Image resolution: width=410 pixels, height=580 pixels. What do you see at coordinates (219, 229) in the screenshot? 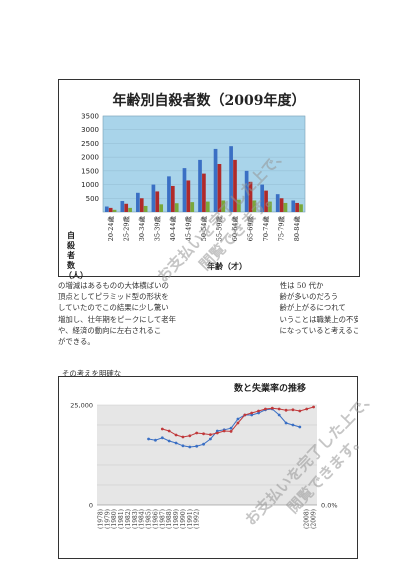
I see `x-tick-label: 55-59歳` at bounding box center [219, 229].